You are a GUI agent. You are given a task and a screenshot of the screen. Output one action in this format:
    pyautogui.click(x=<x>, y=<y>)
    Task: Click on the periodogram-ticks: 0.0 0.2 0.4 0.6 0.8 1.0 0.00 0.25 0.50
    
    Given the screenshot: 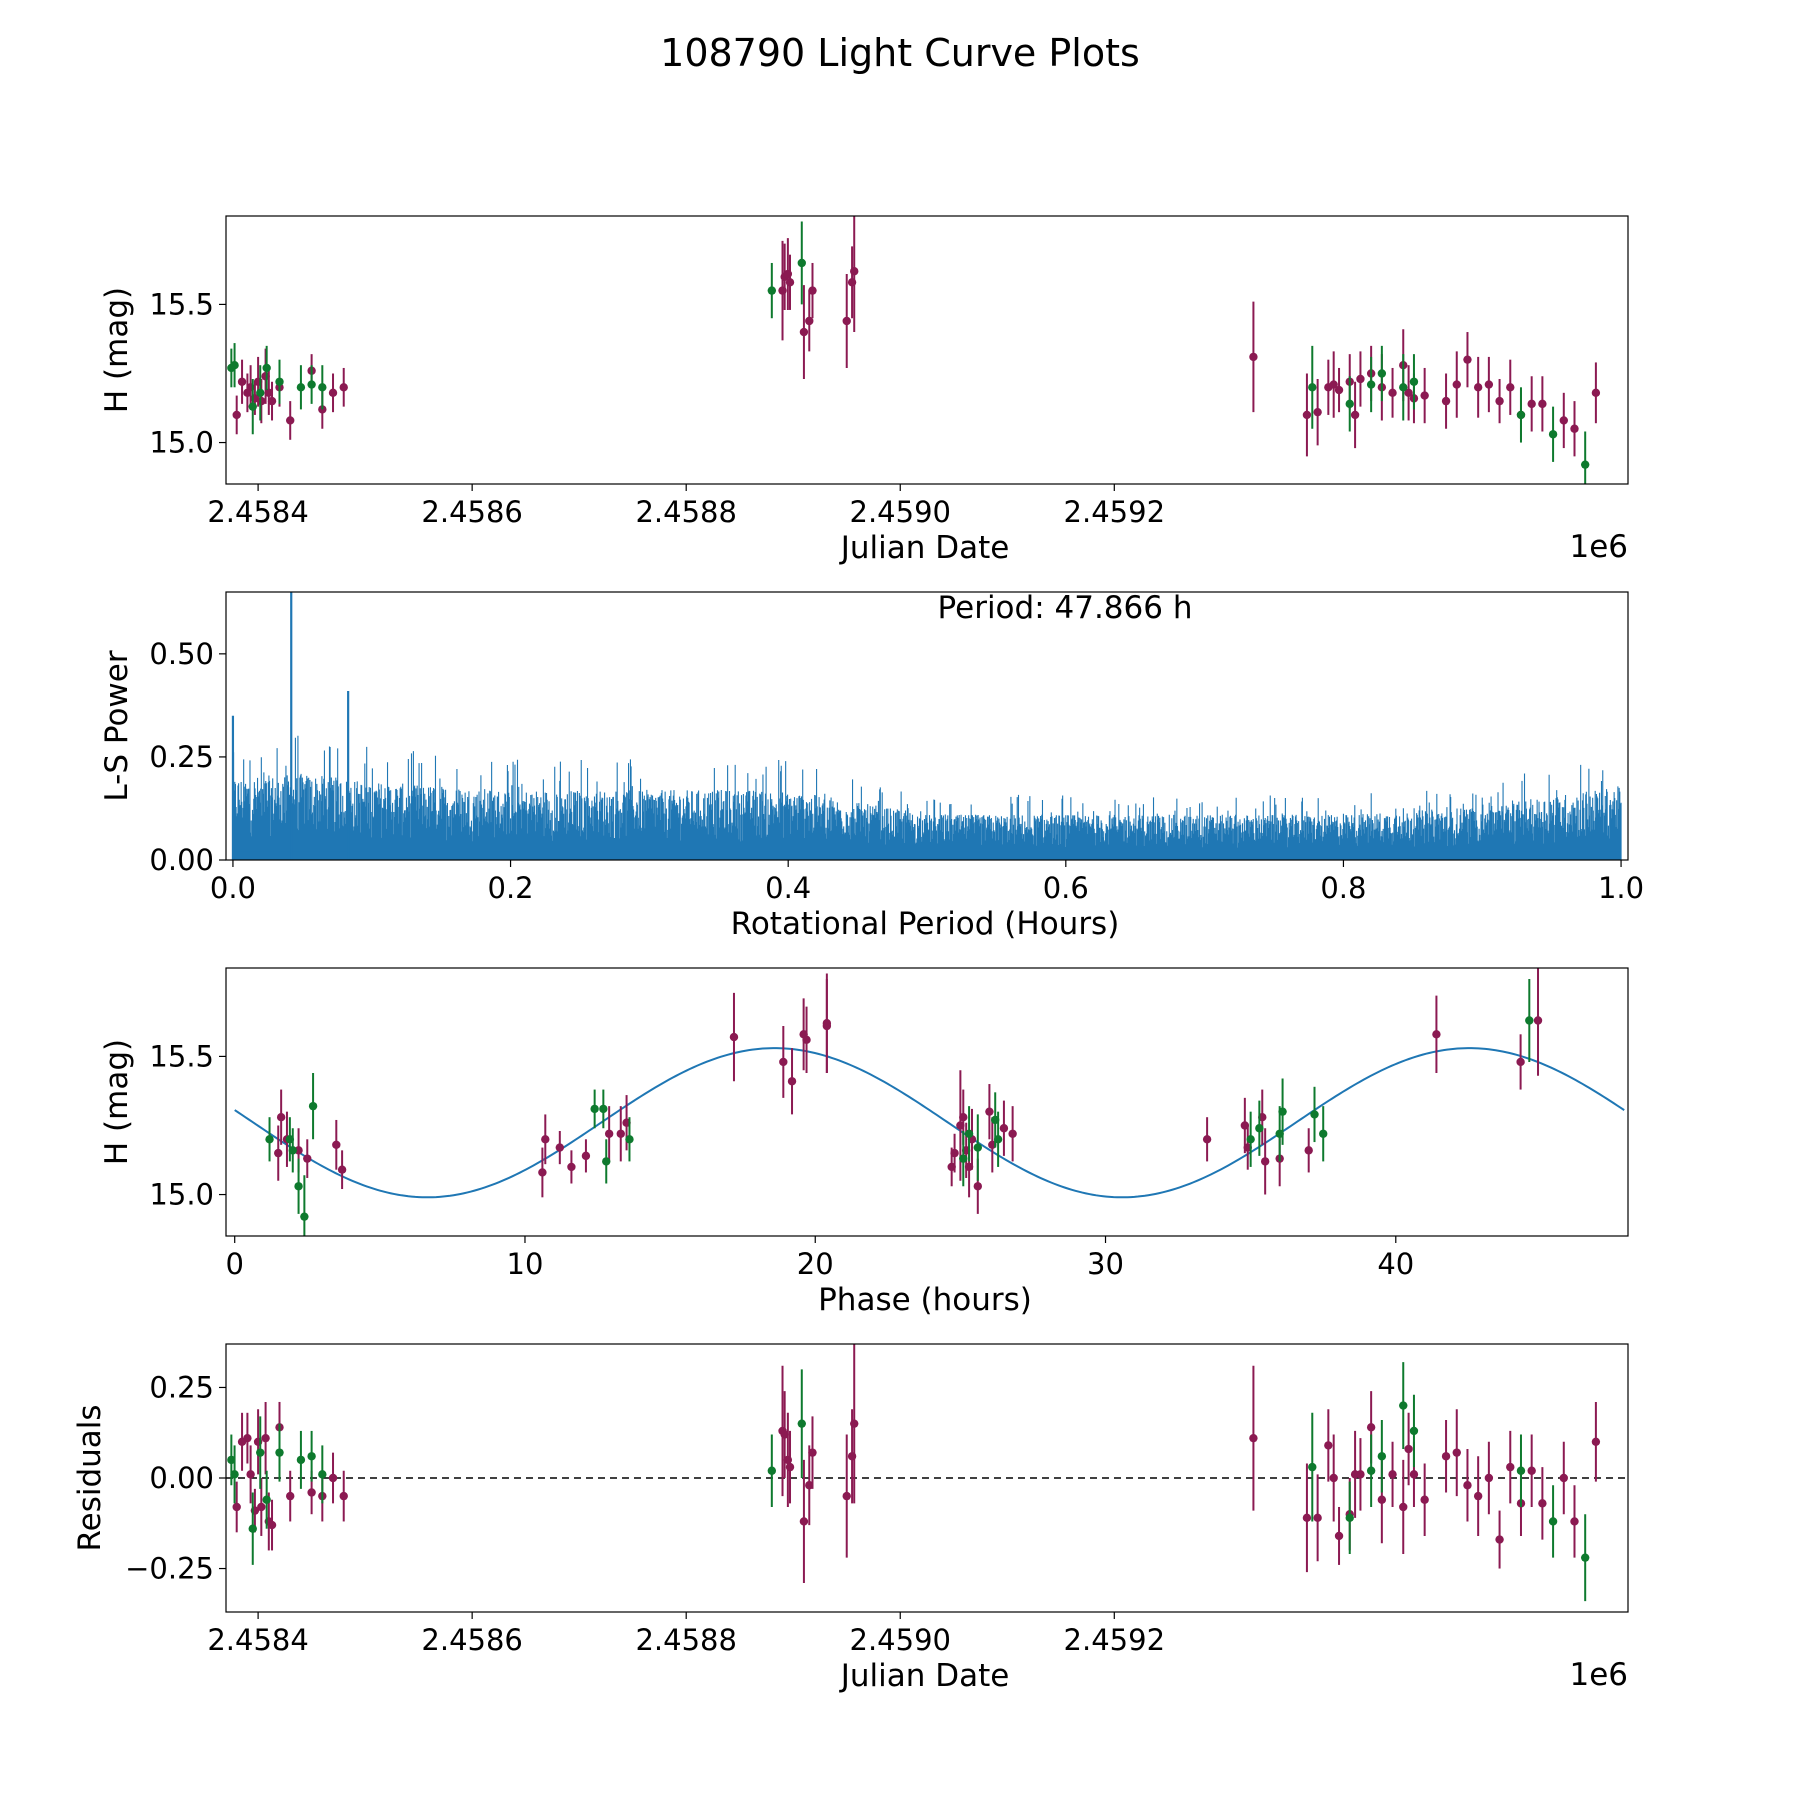 What is the action you would take?
    pyautogui.click(x=896, y=771)
    